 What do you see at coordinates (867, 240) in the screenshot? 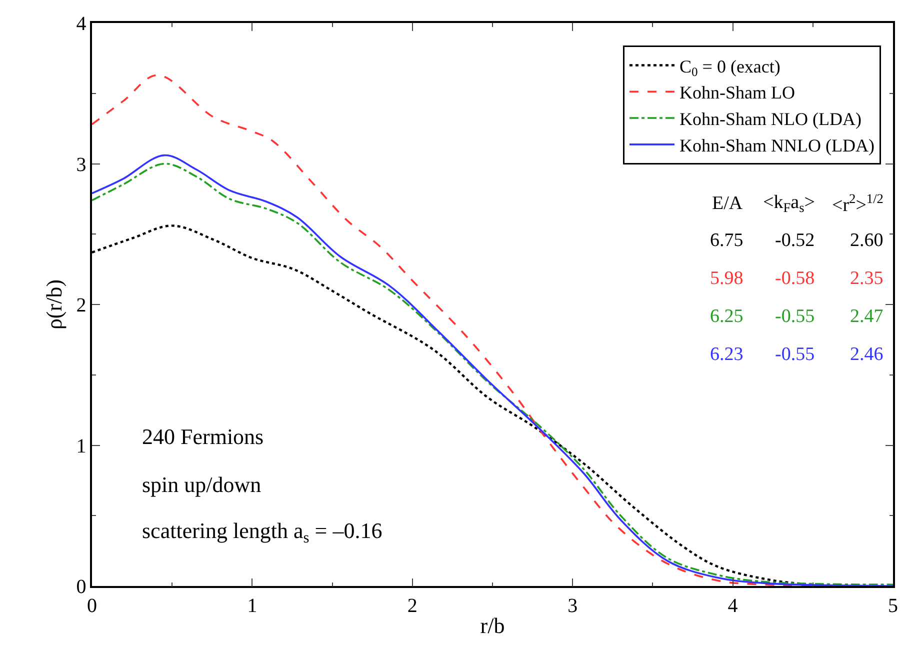
I see `annotation: 2.60` at bounding box center [867, 240].